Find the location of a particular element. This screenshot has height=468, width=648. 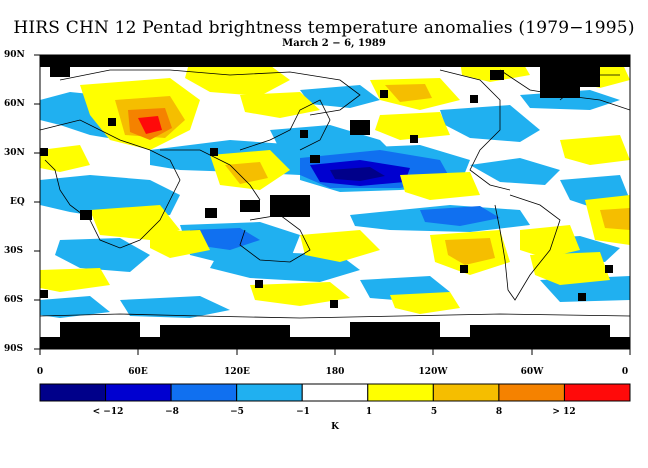

lat-label-60s: 60S is located at coordinates (14, 300).